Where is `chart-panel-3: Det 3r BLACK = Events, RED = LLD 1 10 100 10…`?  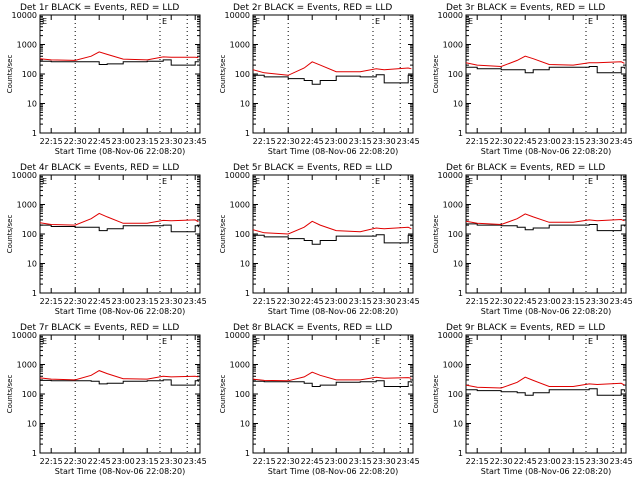
chart-panel-3: Det 3r BLACK = Events, RED = LLD 1 10 100 10… is located at coordinates (532, 79).